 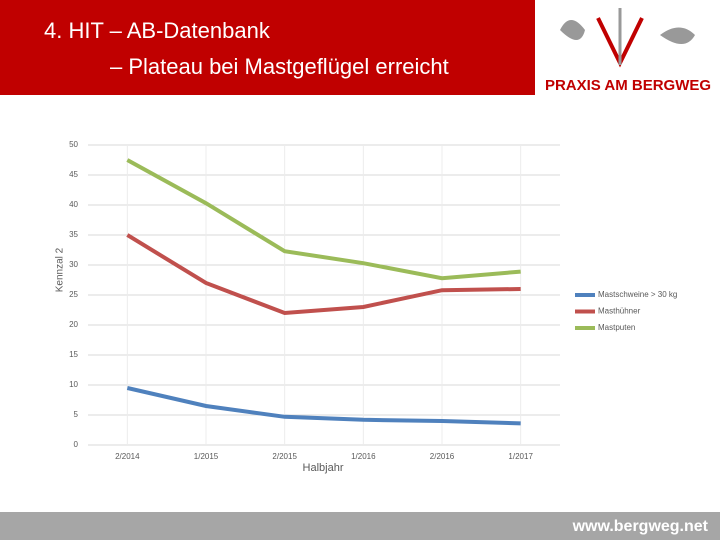 What do you see at coordinates (157, 30) in the screenshot?
I see `title-line-1: 4. HIT – AB-Datenbank` at bounding box center [157, 30].